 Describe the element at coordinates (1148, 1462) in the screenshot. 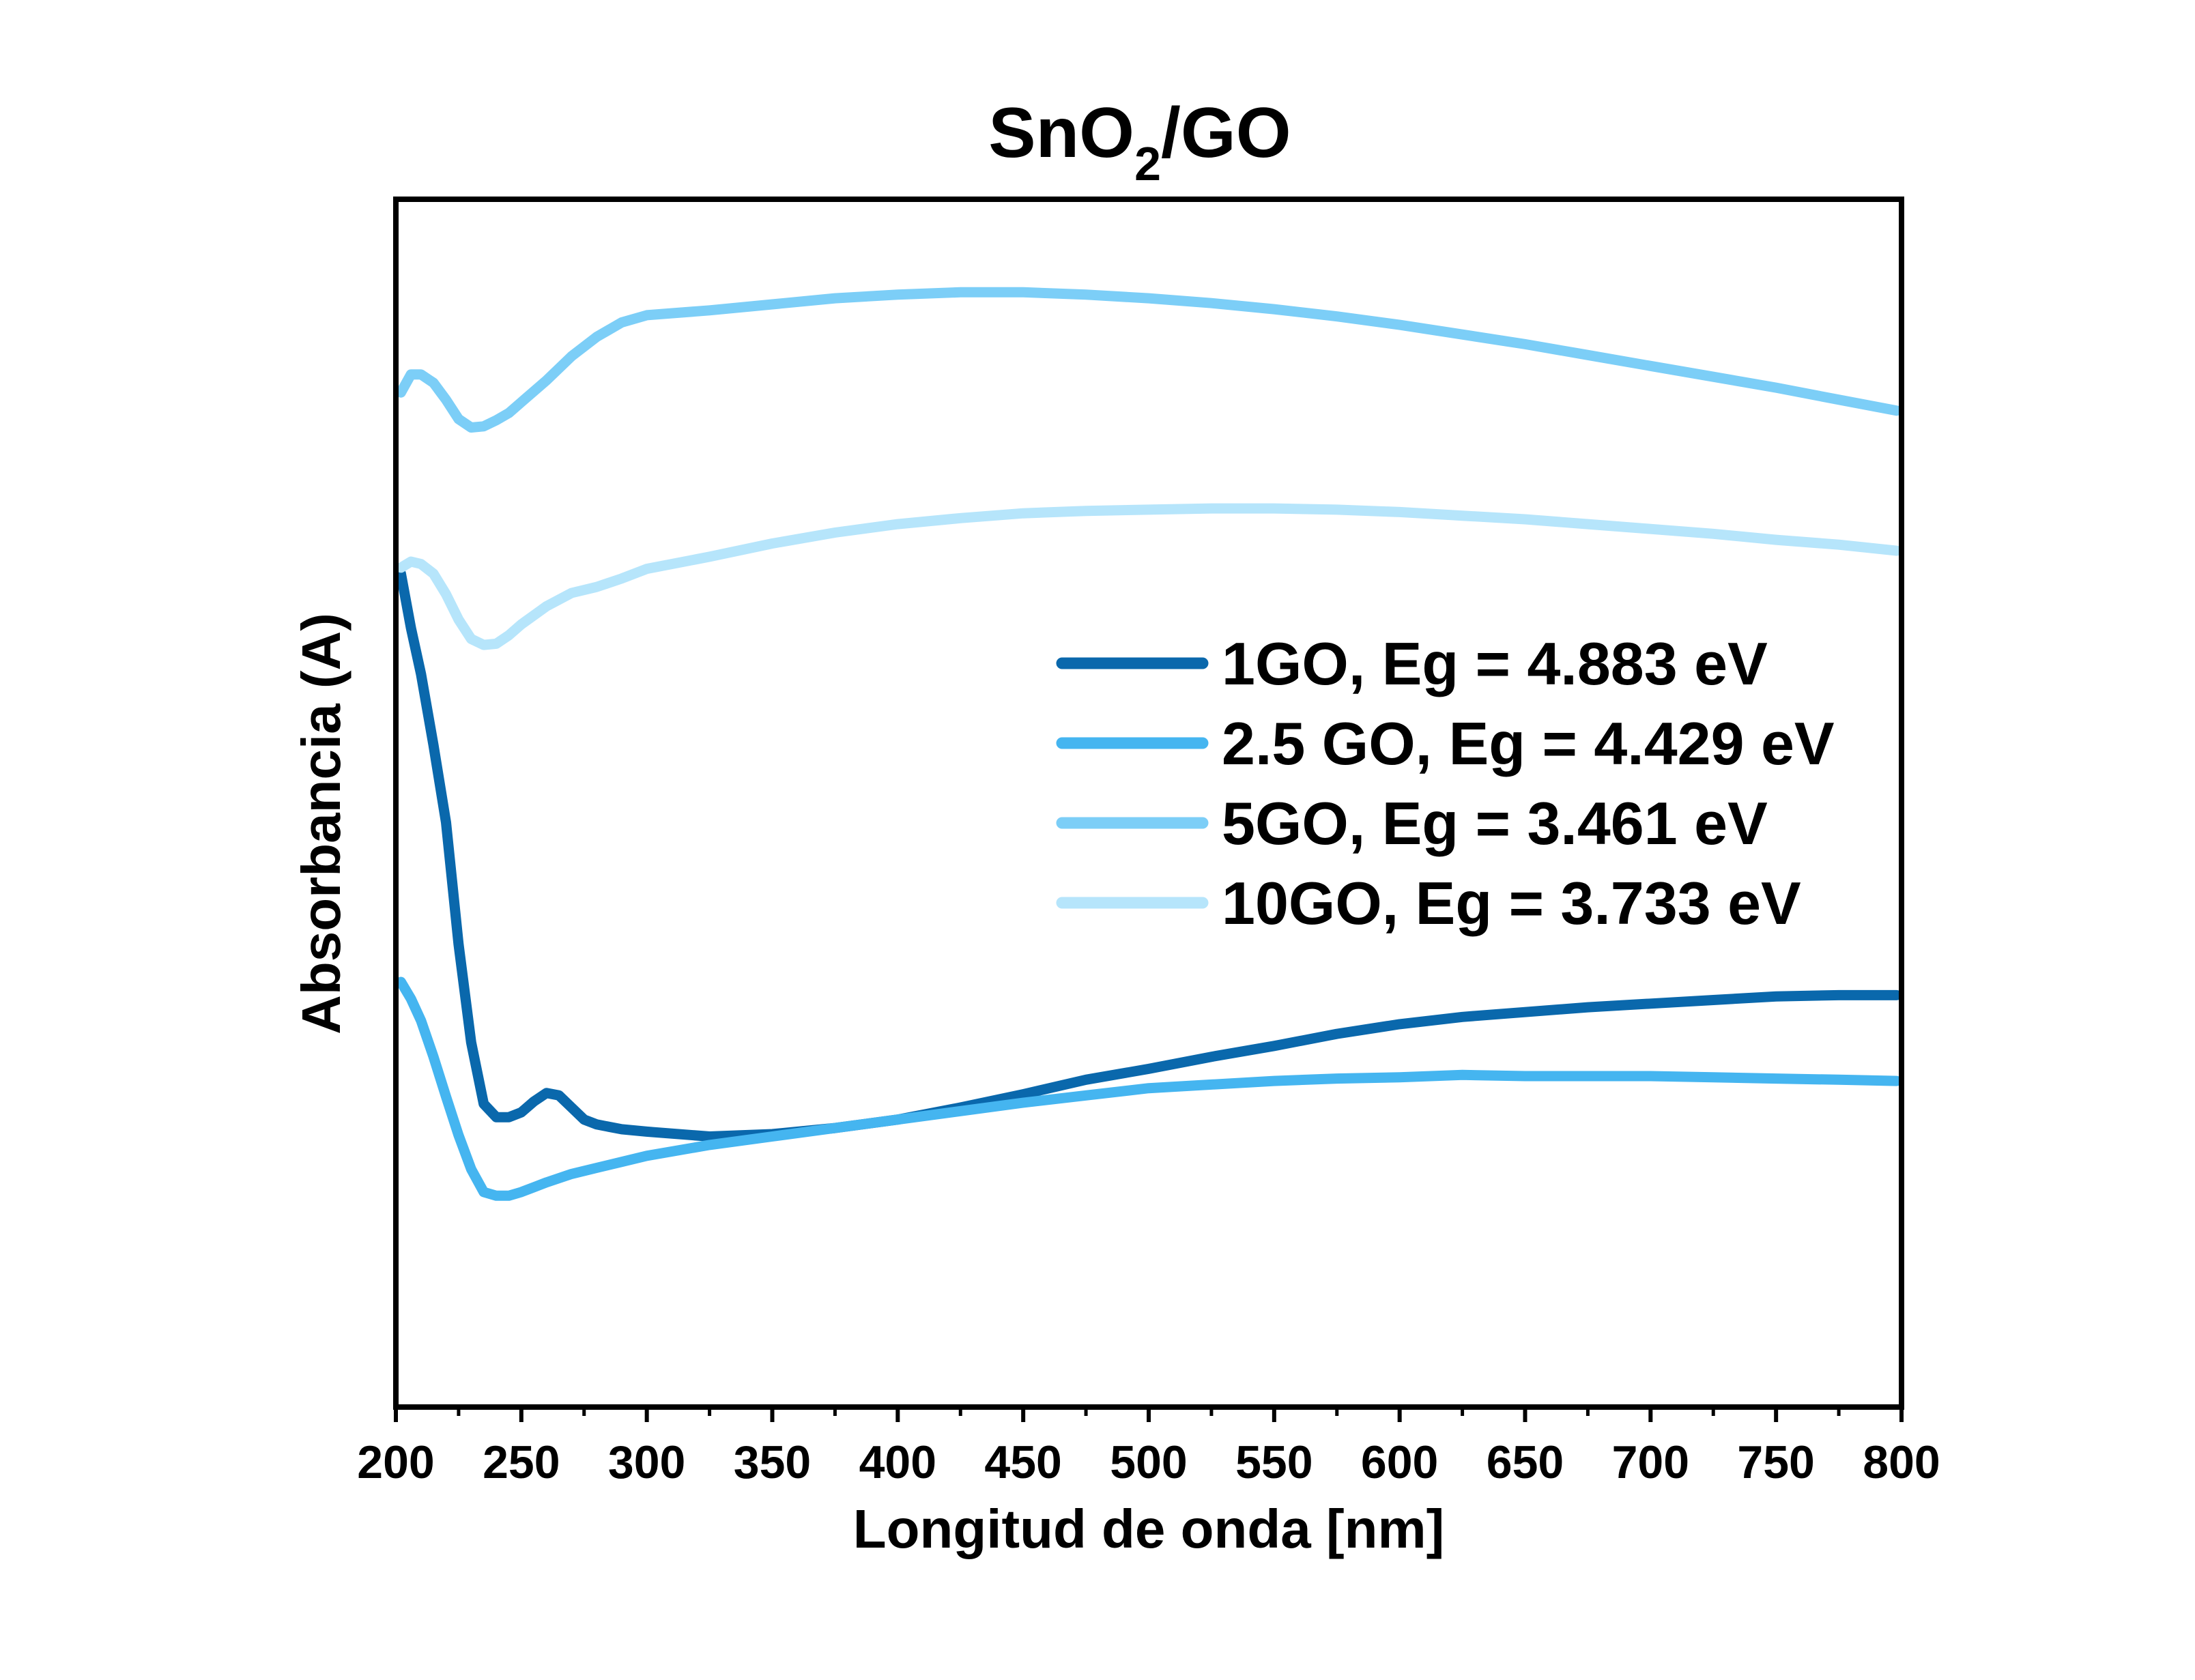

I see `x-tick-label: 500` at that location.